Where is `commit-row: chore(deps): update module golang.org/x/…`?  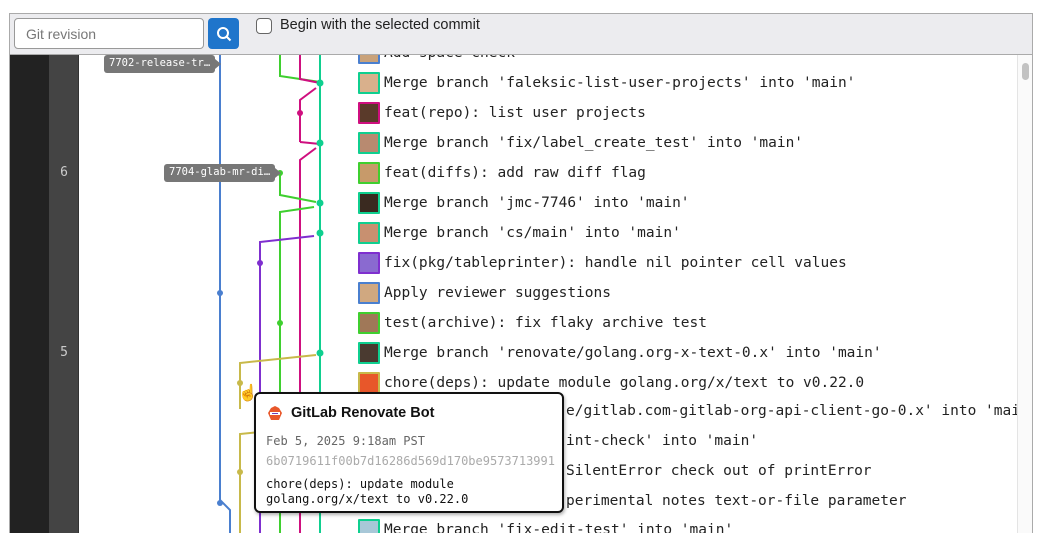 commit-row: chore(deps): update module golang.org/x/… is located at coordinates (611, 383).